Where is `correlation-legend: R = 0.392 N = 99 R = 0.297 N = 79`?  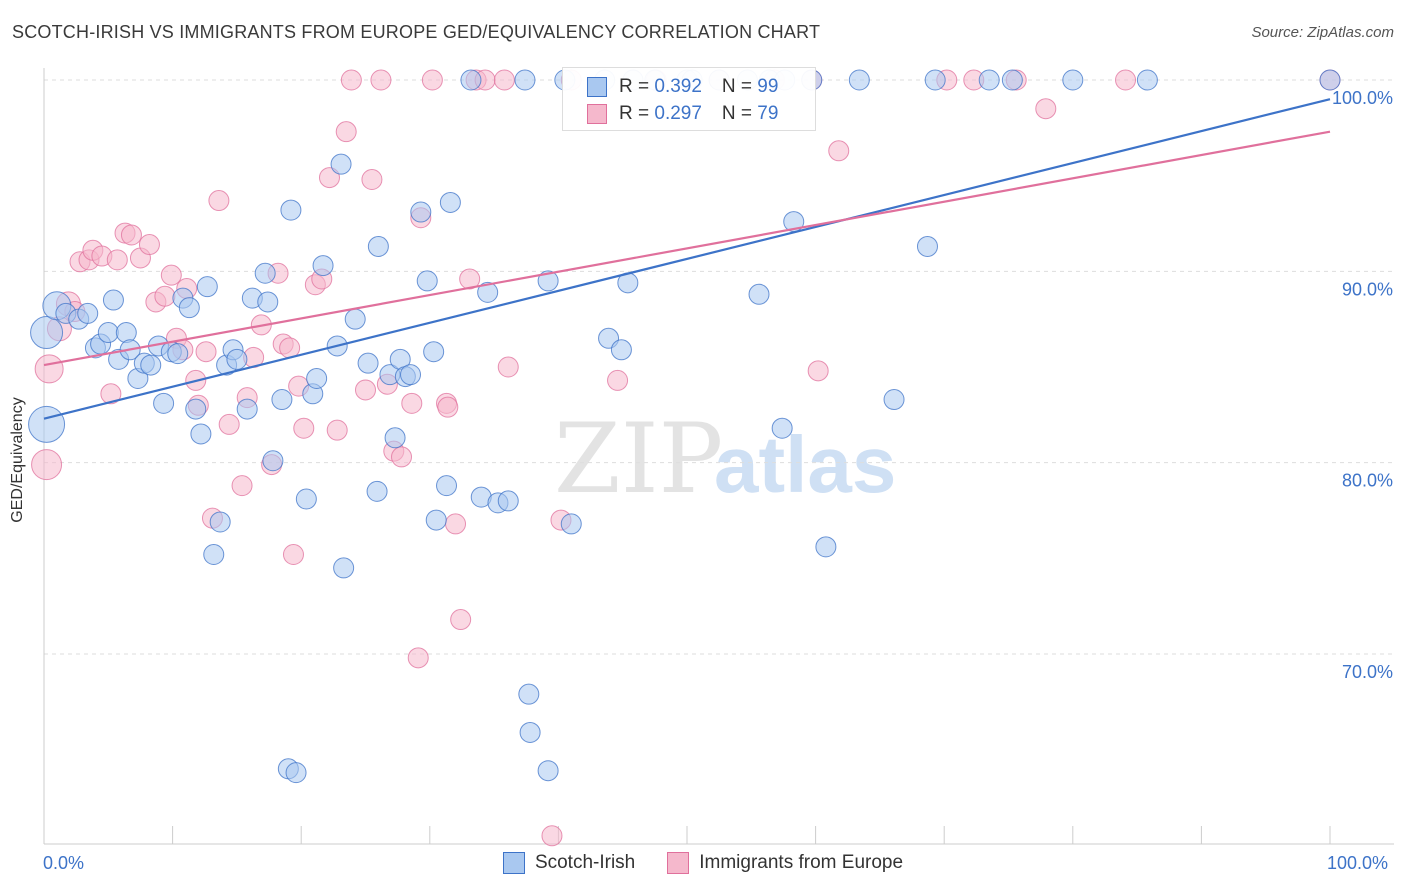
correlation-legend: R = 0.392 N = 99 R = 0.297 N = 79 is located at coordinates (689, 99).